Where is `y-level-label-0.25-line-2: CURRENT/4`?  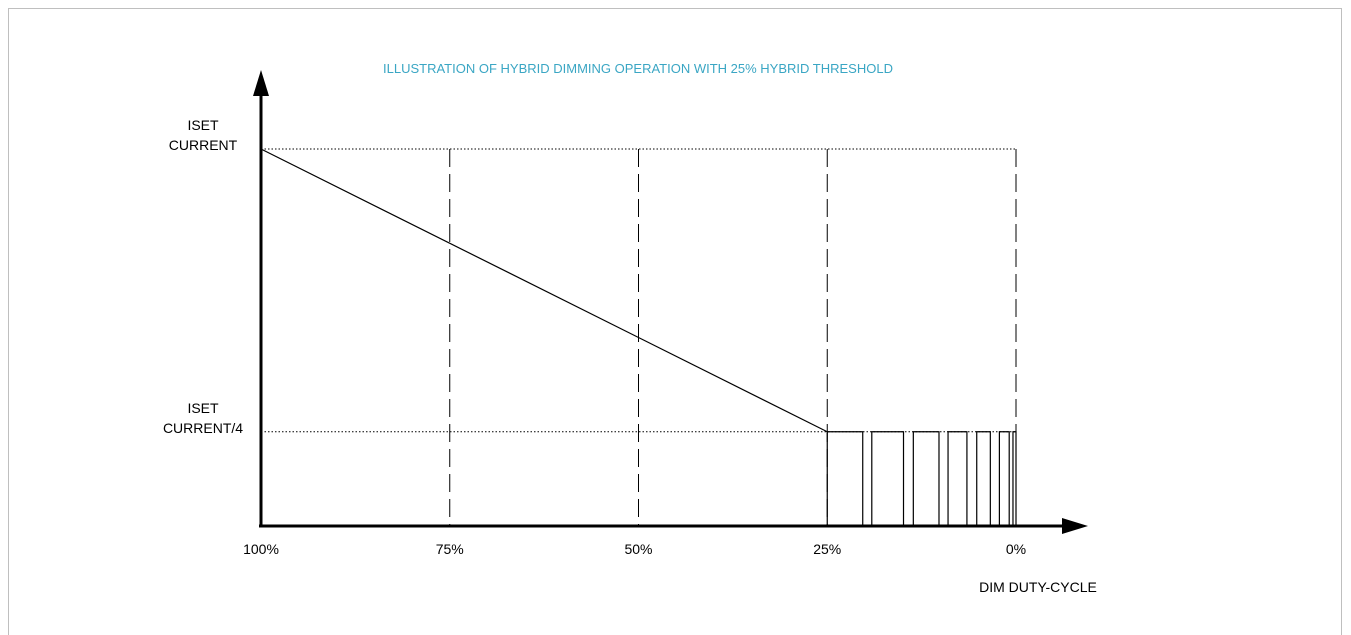
y-level-label-0.25-line-2: CURRENT/4 is located at coordinates (203, 428).